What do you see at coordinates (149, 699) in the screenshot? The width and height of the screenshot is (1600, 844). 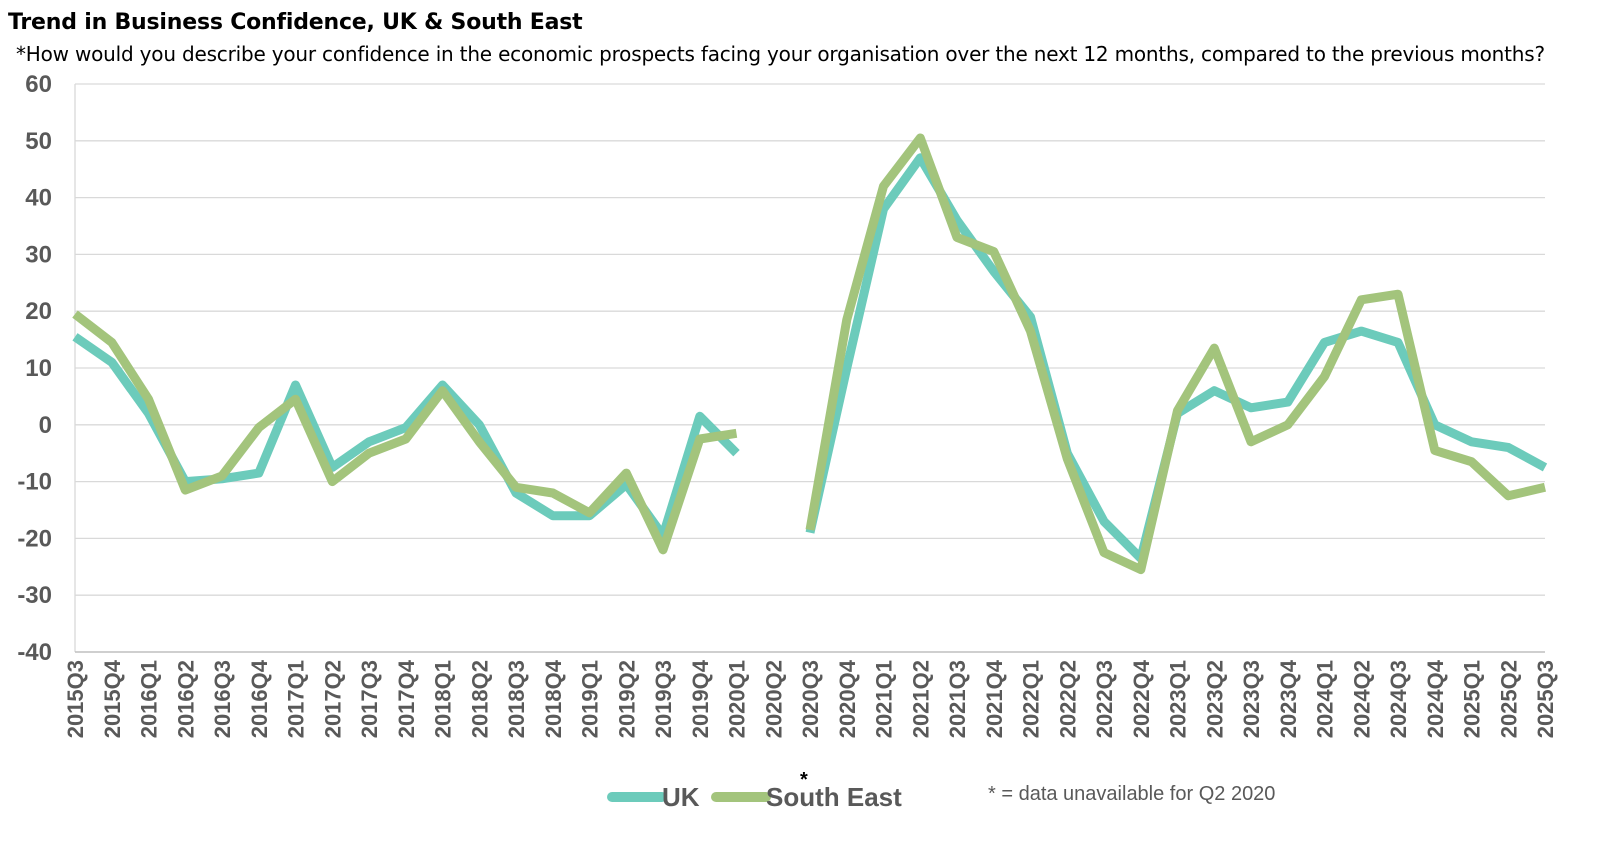 I see `x-tick-label: 2016Q1` at bounding box center [149, 699].